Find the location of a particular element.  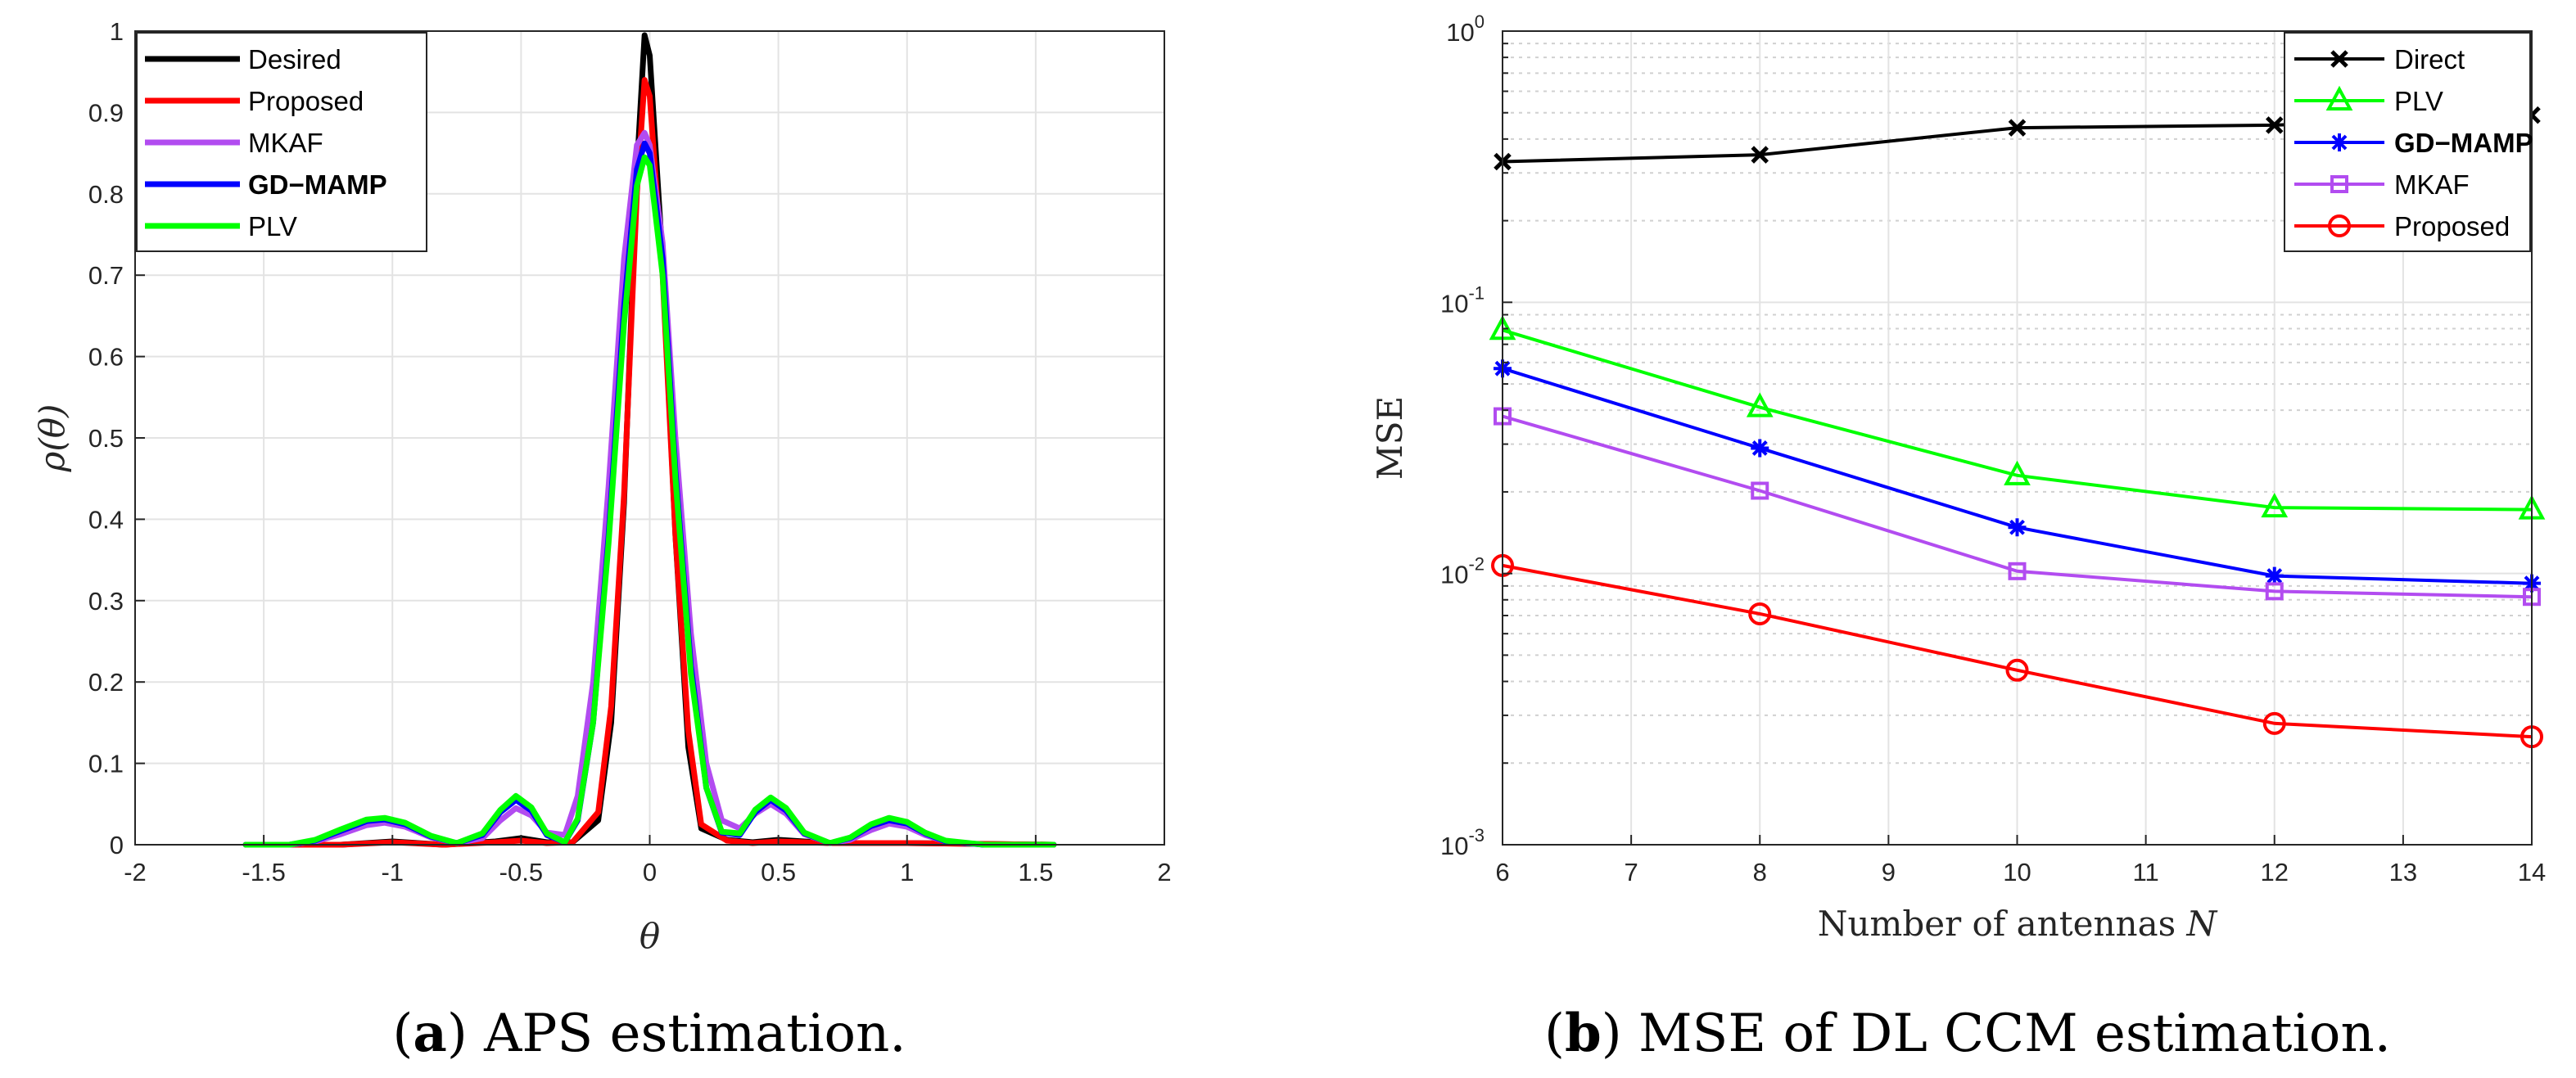

mse-x-axis-title: Number of antennas N is located at coordinates (2018, 924).